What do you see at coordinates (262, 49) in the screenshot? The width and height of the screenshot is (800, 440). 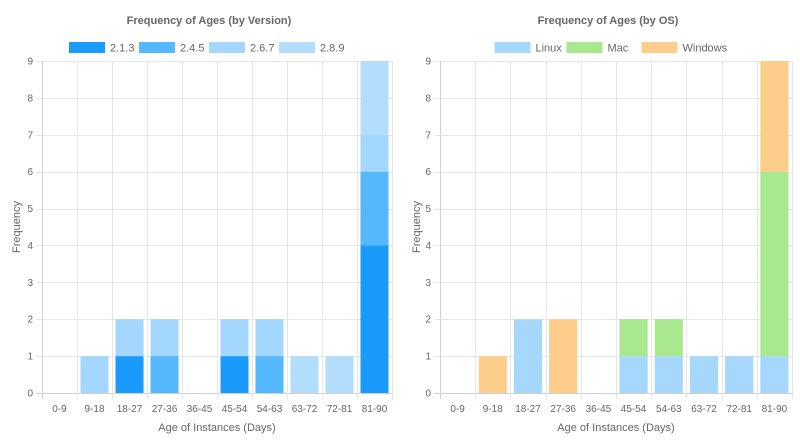 I see `legend-label: 2.6.7` at bounding box center [262, 49].